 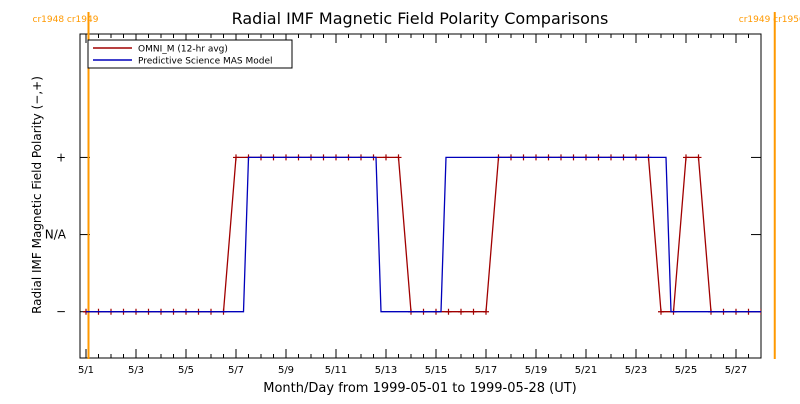 I want to click on x-tick-label: 5/15, so click(x=436, y=370).